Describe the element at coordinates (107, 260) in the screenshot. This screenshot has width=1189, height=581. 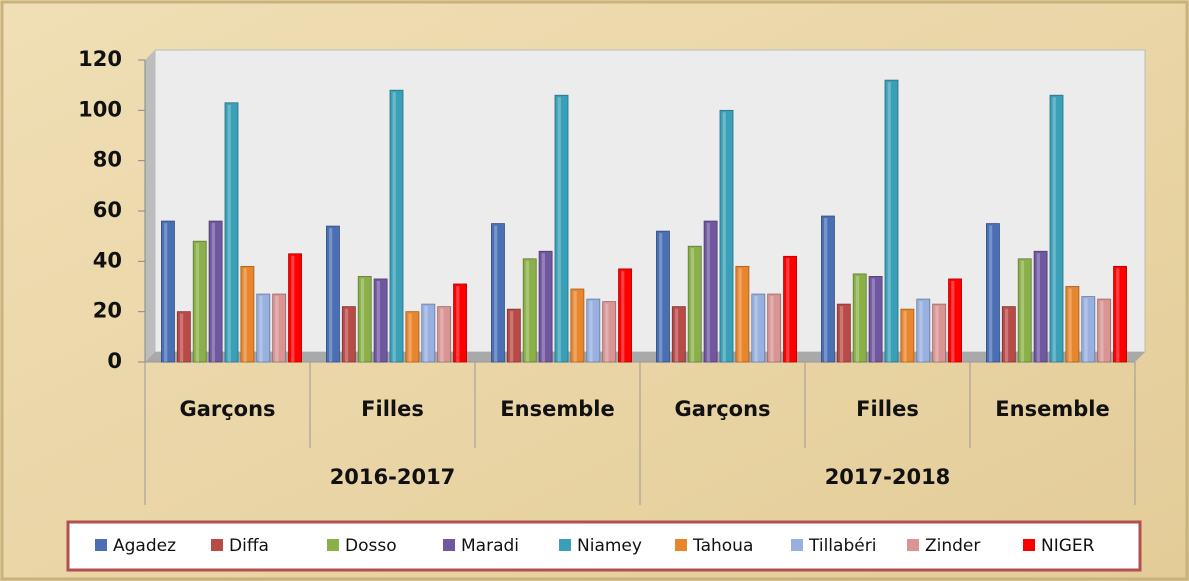
I see `y-tick-label: 40` at that location.